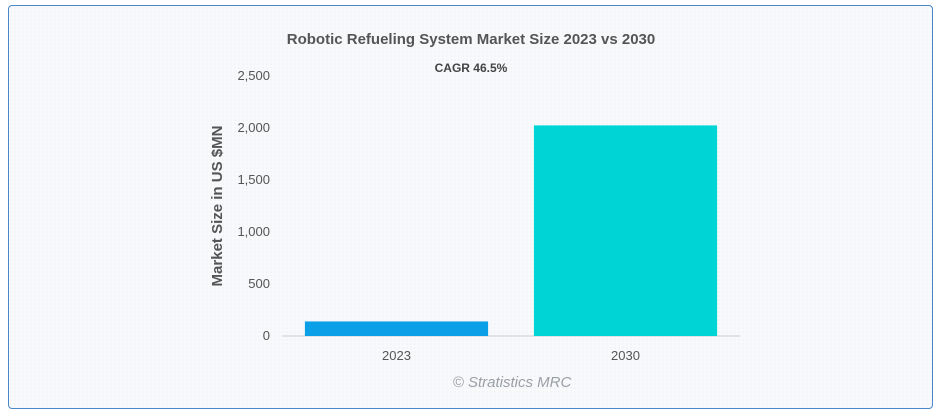  What do you see at coordinates (625, 355) in the screenshot?
I see `x-tick-label: 2030` at bounding box center [625, 355].